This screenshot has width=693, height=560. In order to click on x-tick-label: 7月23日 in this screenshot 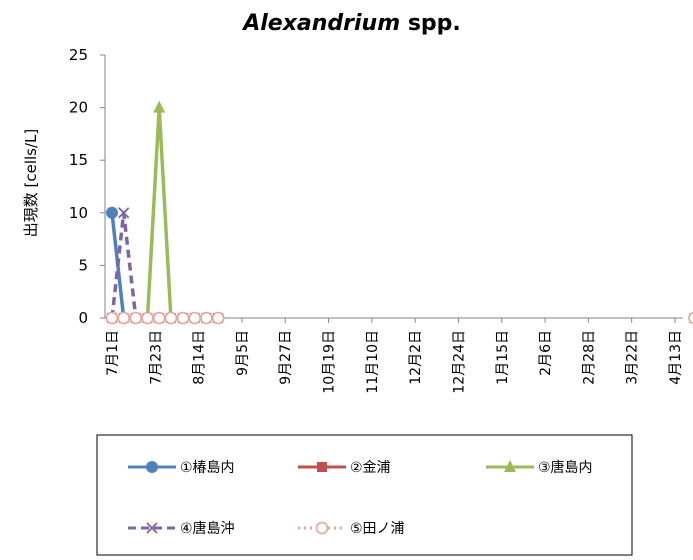, I will do `click(156, 357)`.